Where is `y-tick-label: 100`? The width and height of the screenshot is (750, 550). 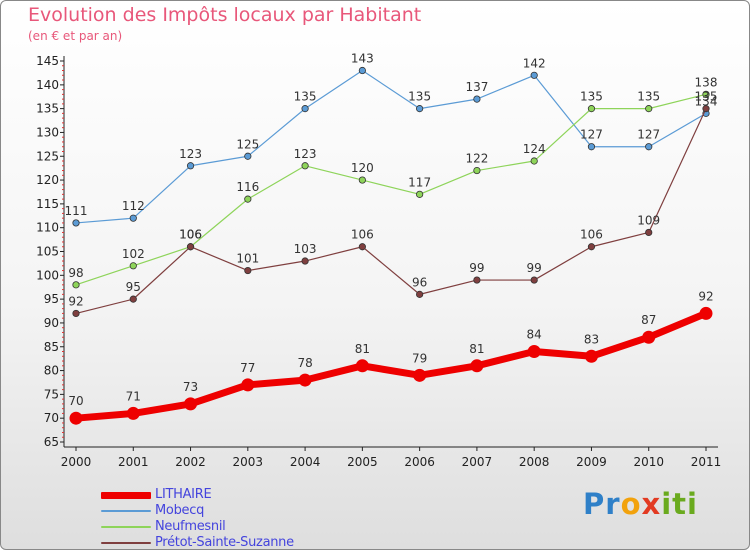
y-tick-label: 100 is located at coordinates (47, 275).